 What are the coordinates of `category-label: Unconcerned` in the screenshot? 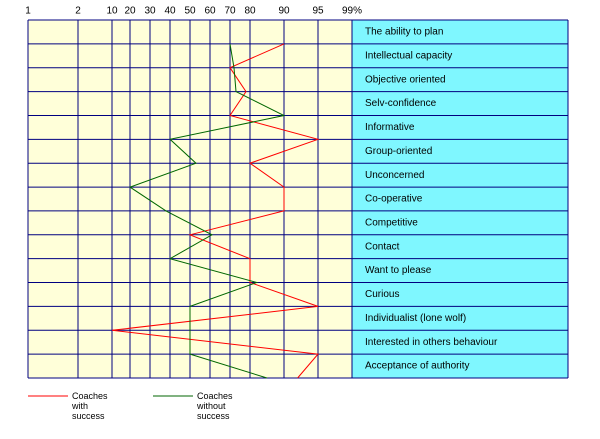 It's located at (394, 175).